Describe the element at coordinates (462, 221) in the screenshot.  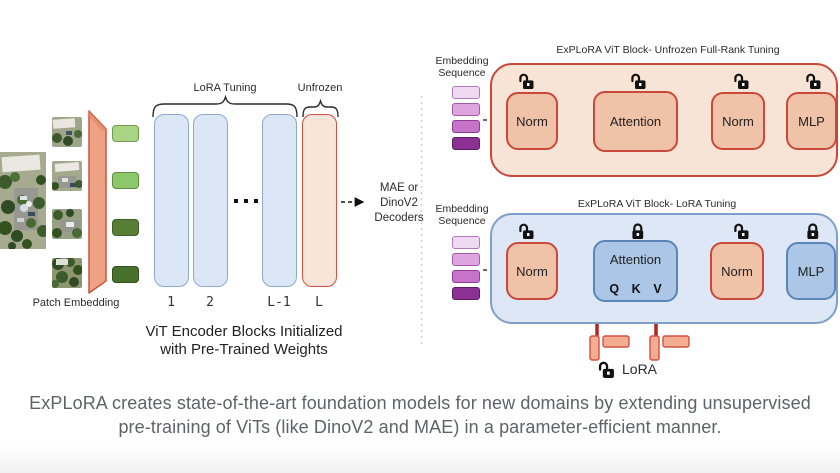
I see `bottom-embedding-label-2: Sequence` at that location.